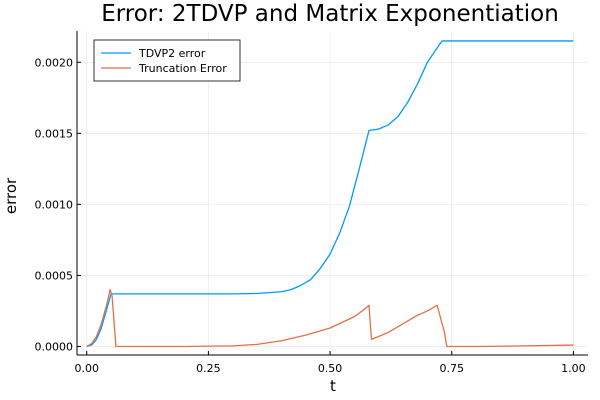 Image resolution: width=600 pixels, height=400 pixels. I want to click on y-axis-label: error, so click(11, 195).